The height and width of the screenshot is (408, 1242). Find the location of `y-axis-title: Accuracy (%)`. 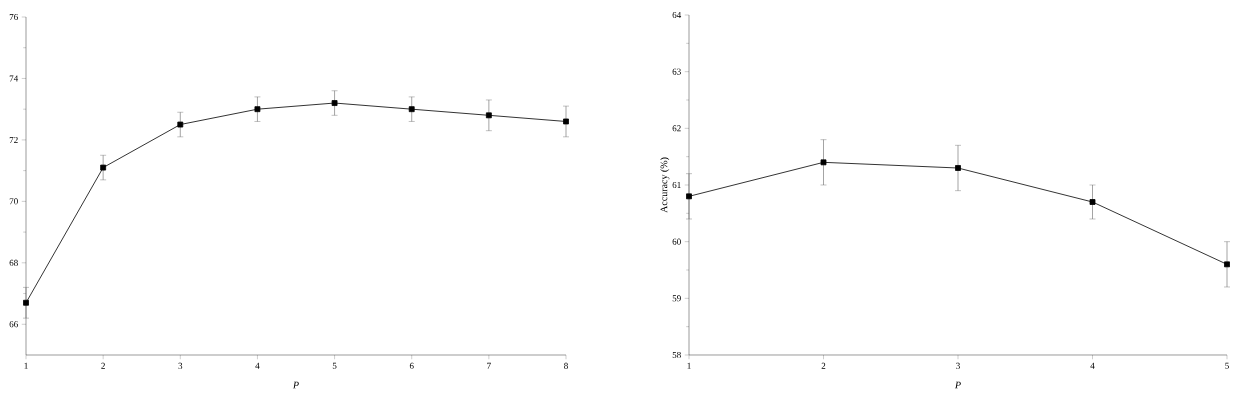

y-axis-title: Accuracy (%) is located at coordinates (665, 185).